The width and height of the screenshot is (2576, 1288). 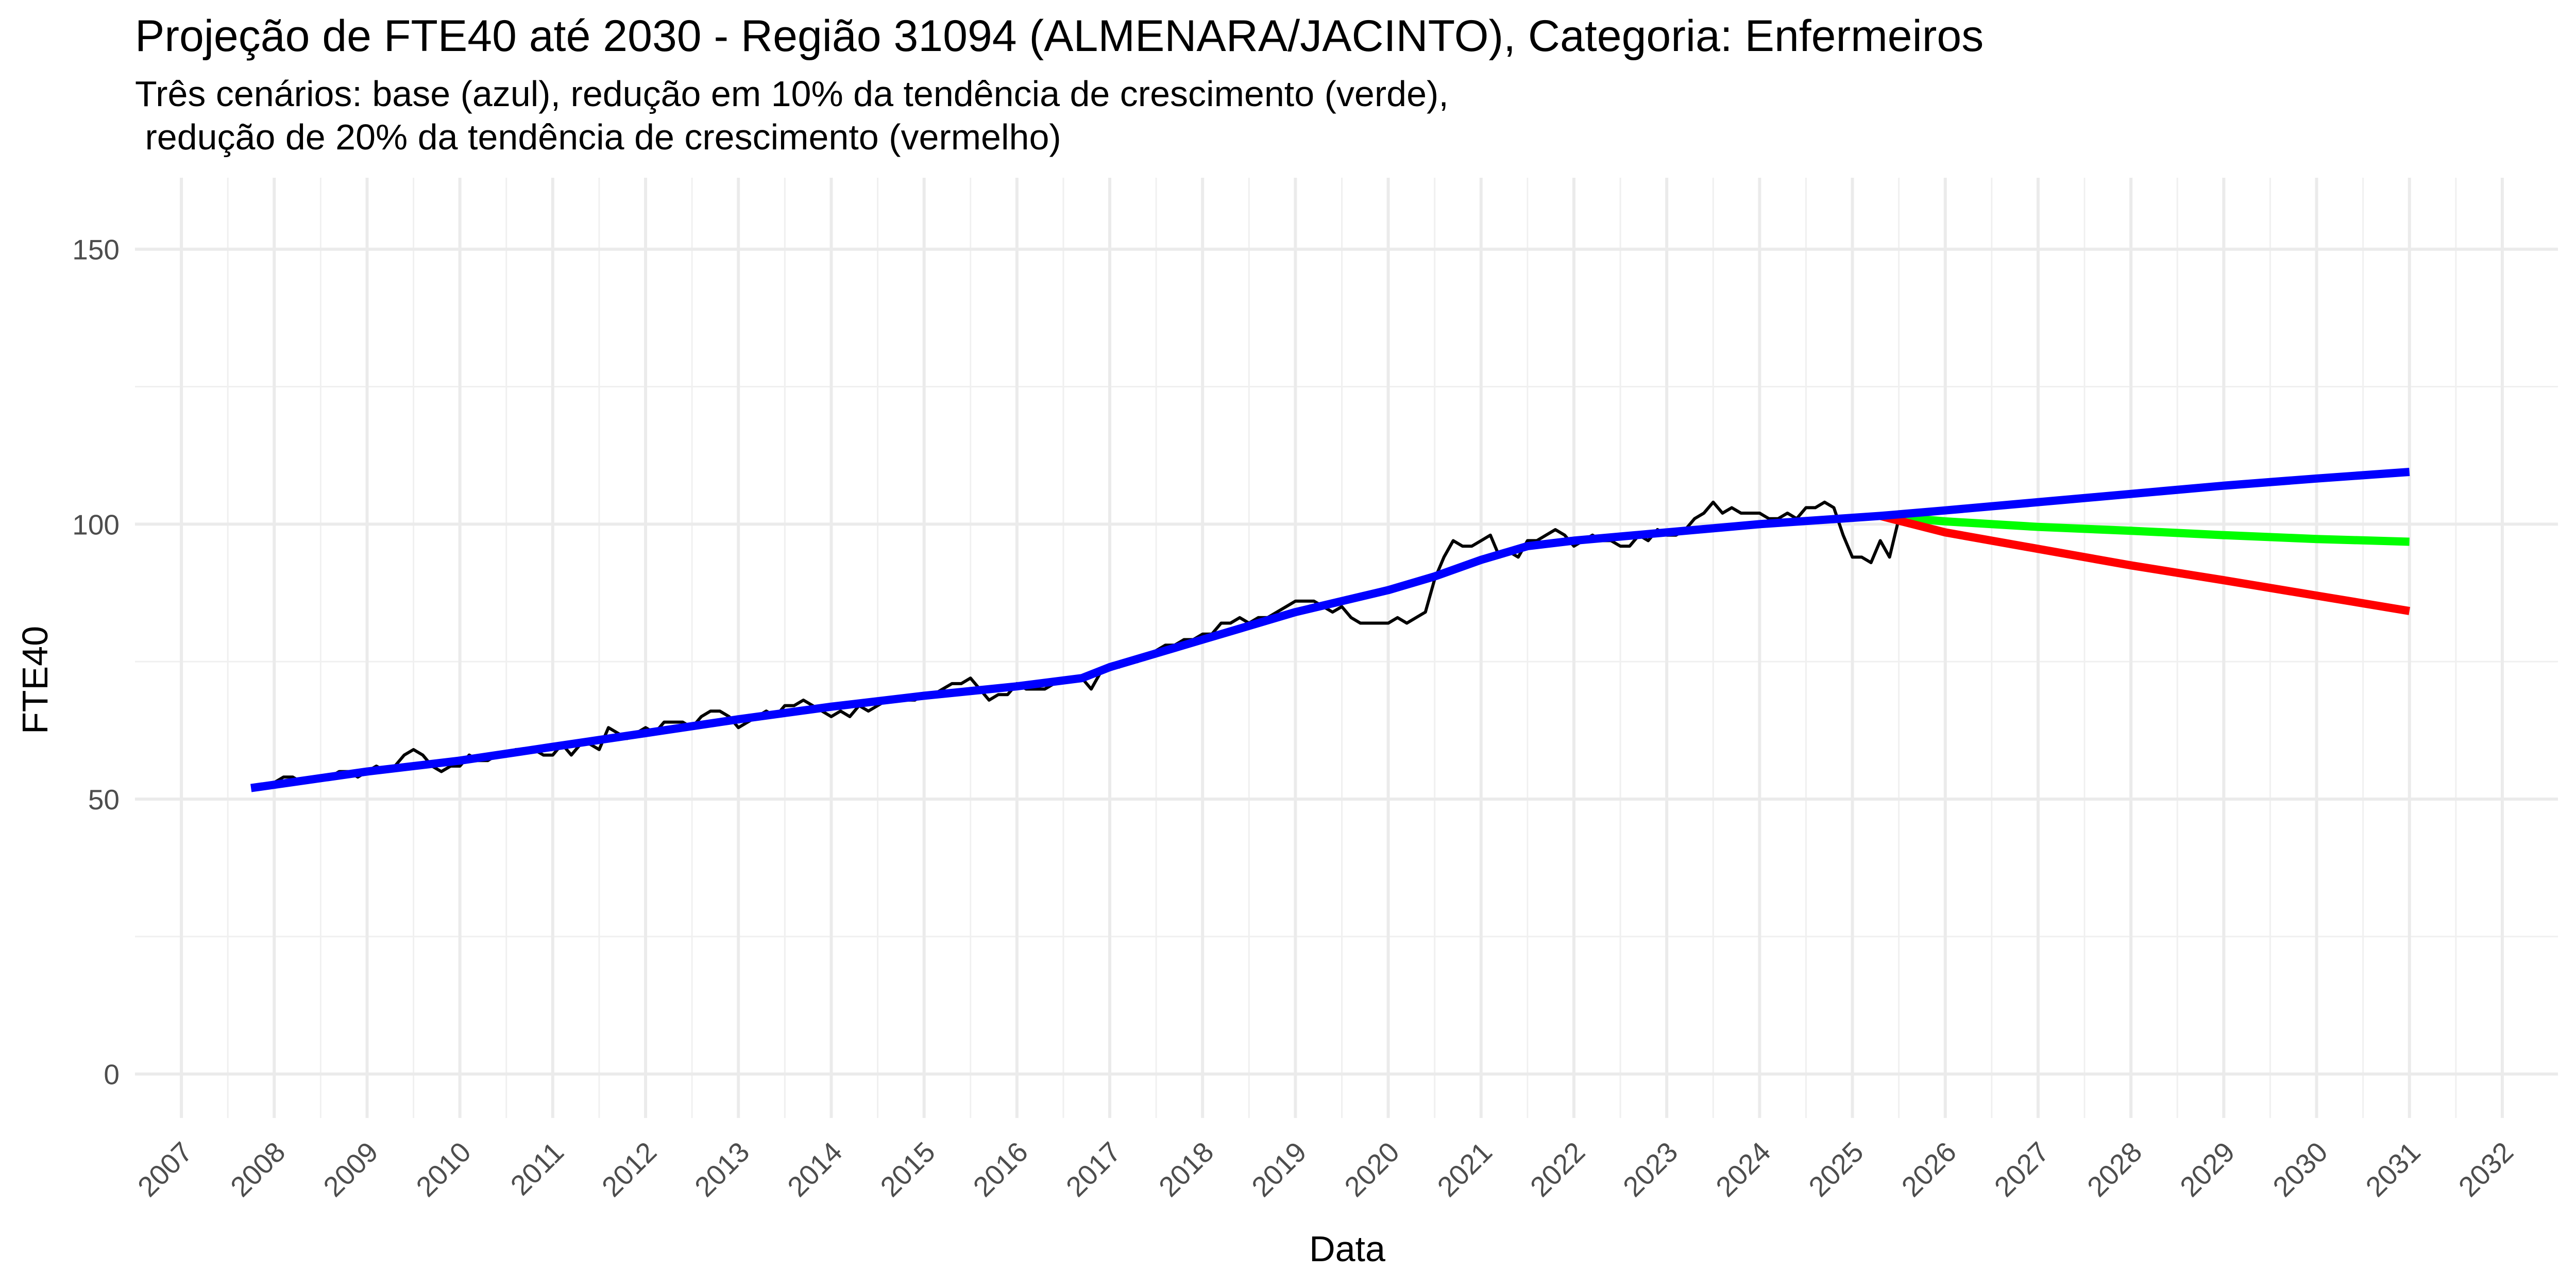 I want to click on x-tick-label: 2019, so click(x=1278, y=1169).